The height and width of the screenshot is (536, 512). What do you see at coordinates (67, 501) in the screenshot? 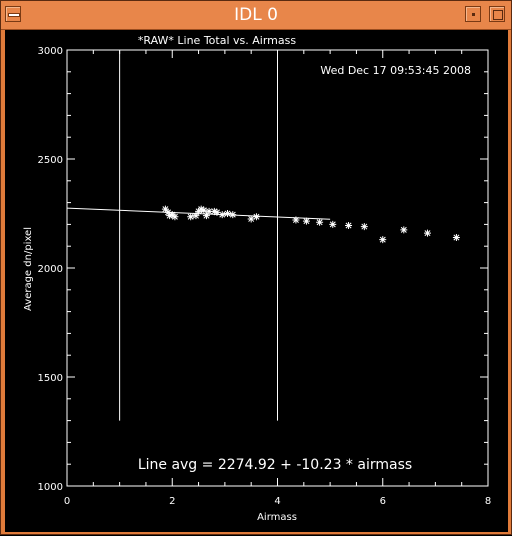
I see `x-tick-label: 0` at bounding box center [67, 501].